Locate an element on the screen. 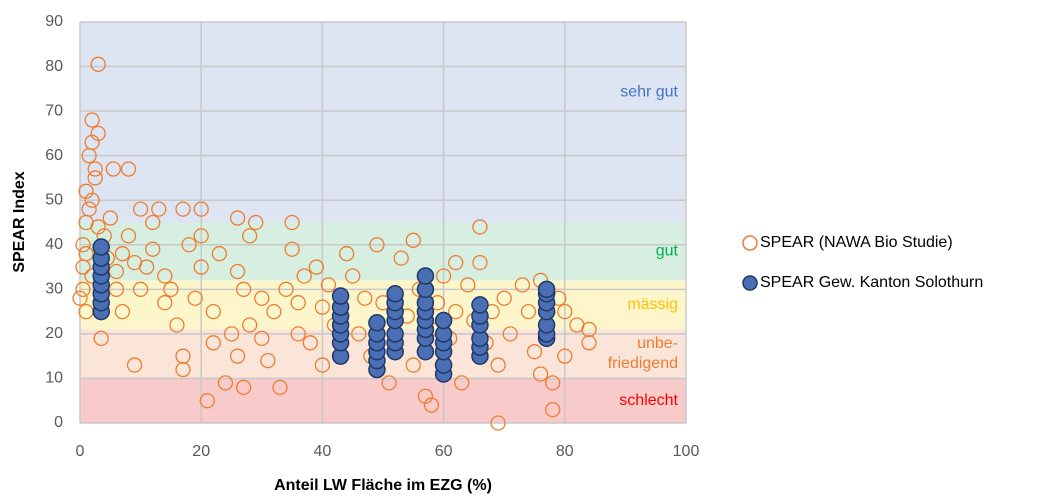  band-label: friedigend is located at coordinates (643, 363).